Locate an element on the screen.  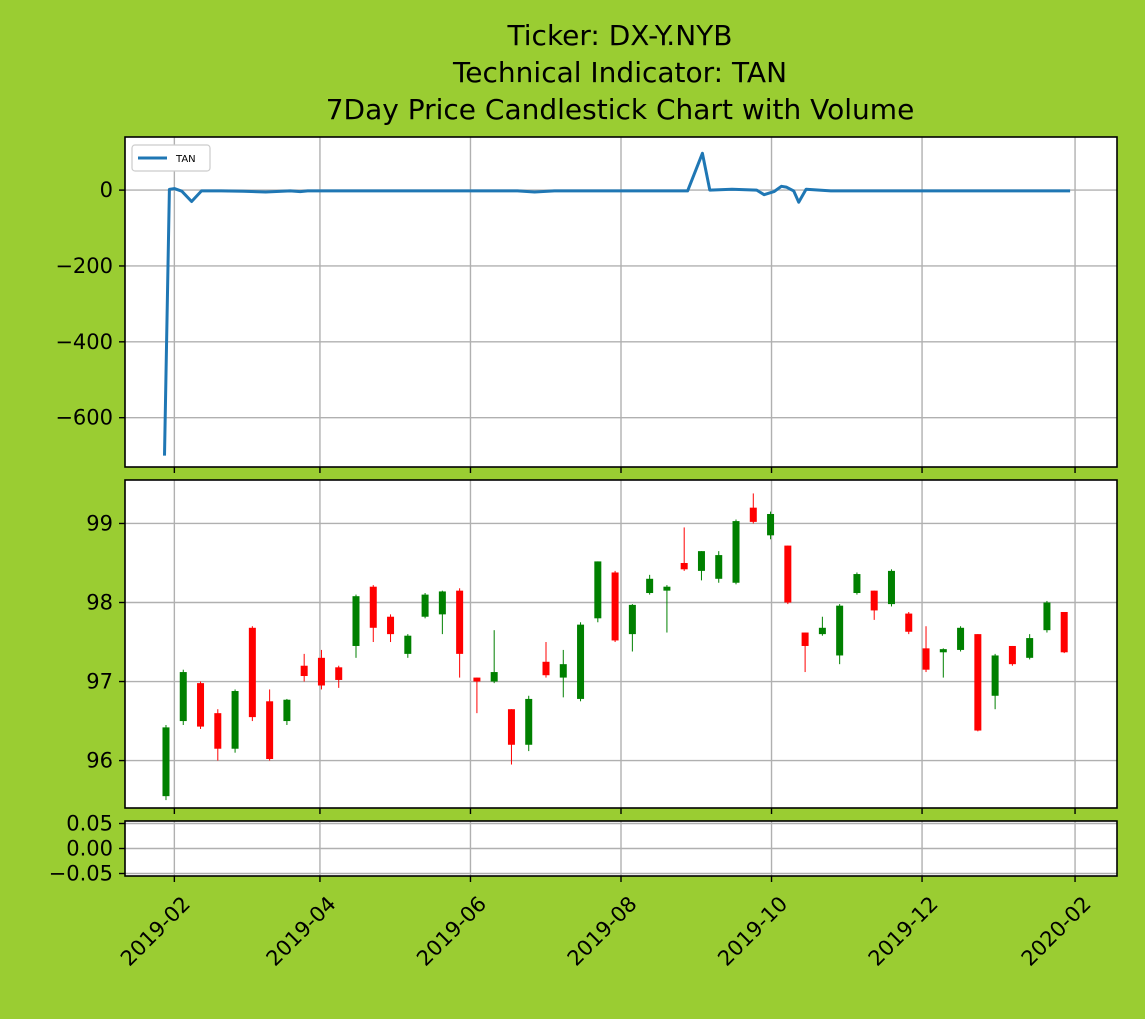
x-tick-label: 2020-02 is located at coordinates (1056, 931).